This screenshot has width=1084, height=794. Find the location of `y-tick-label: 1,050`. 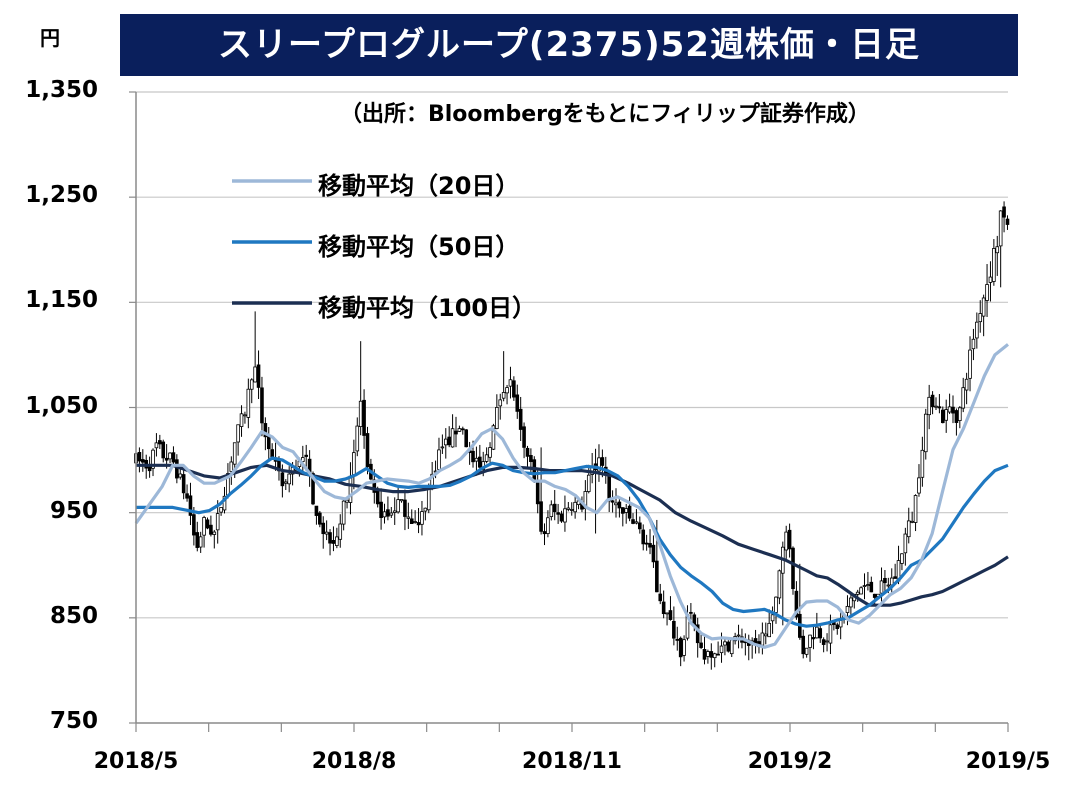

y-tick-label: 1,050 is located at coordinates (61, 405).